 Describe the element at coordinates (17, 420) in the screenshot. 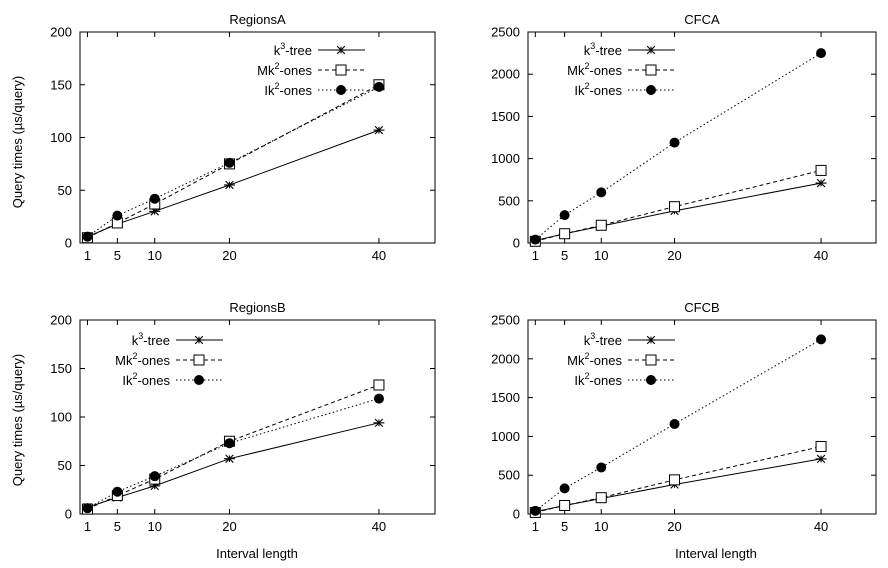

I see `y-axis-label-bottom: Query times (µs/query)` at that location.